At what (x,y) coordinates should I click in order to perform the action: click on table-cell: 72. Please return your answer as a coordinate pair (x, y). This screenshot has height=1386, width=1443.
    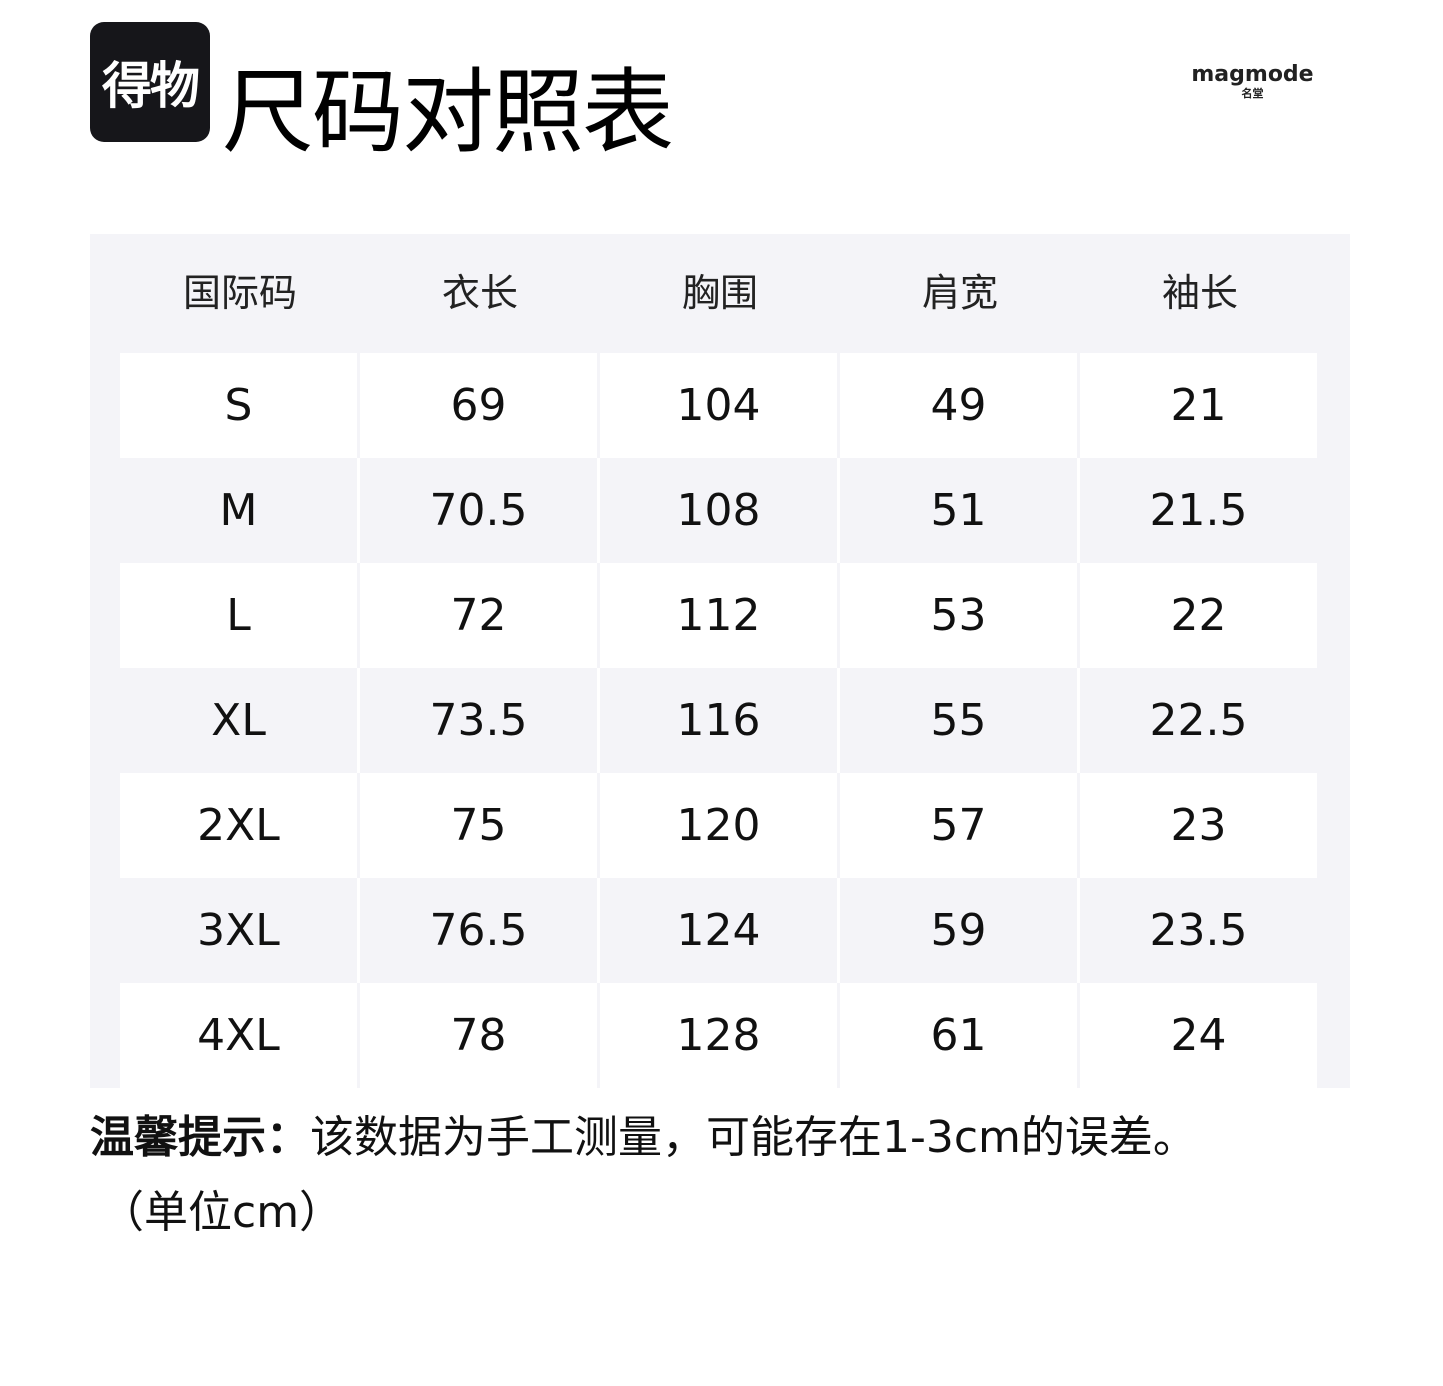
    Looking at the image, I should click on (478, 615).